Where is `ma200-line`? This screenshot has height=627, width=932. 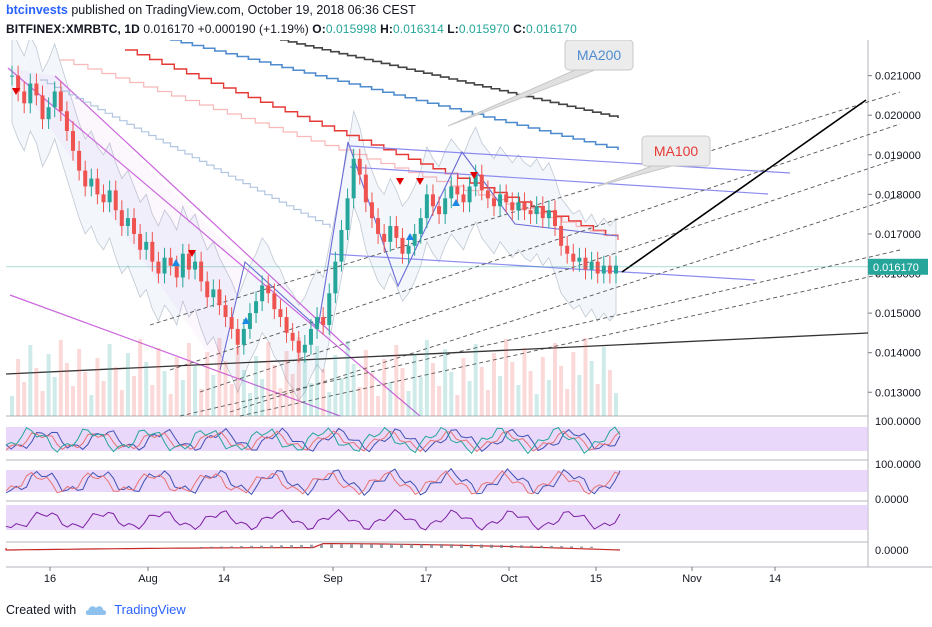 ma200-line is located at coordinates (394, 95).